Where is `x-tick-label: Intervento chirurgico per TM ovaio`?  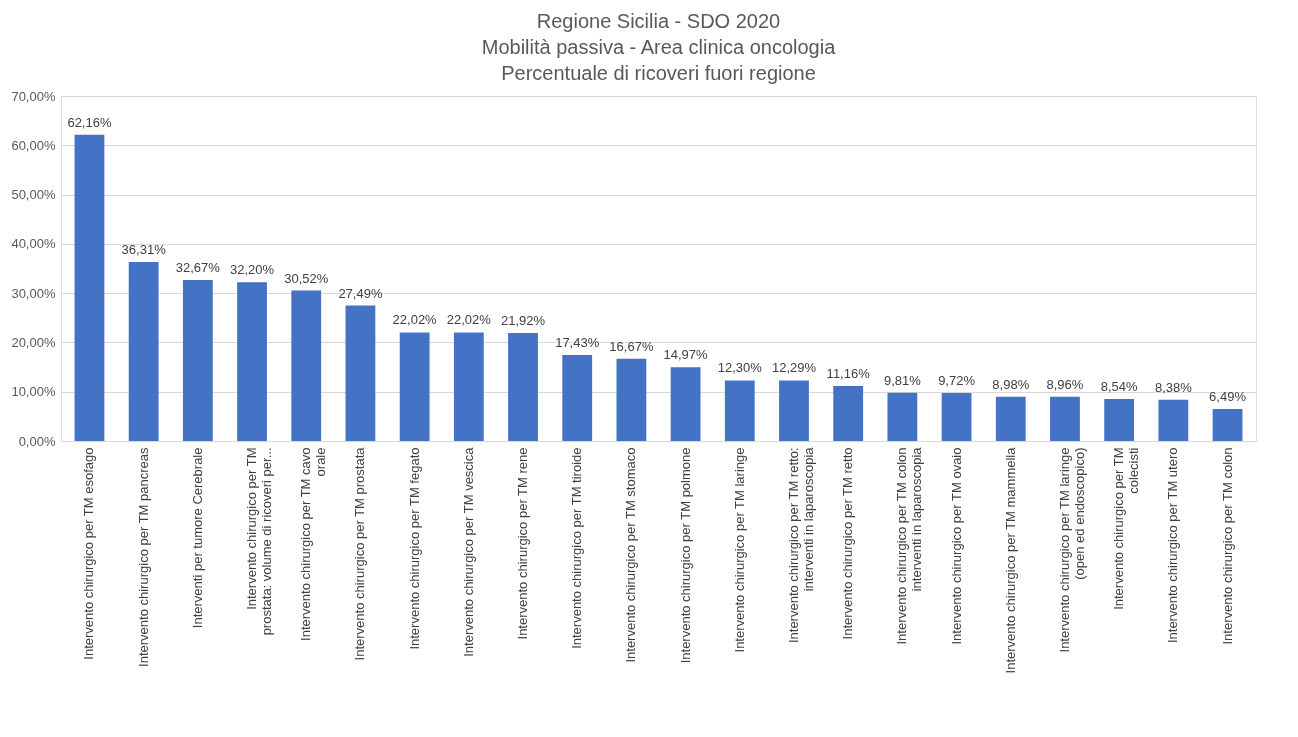
x-tick-label: Intervento chirurgico per TM ovaio is located at coordinates (956, 546).